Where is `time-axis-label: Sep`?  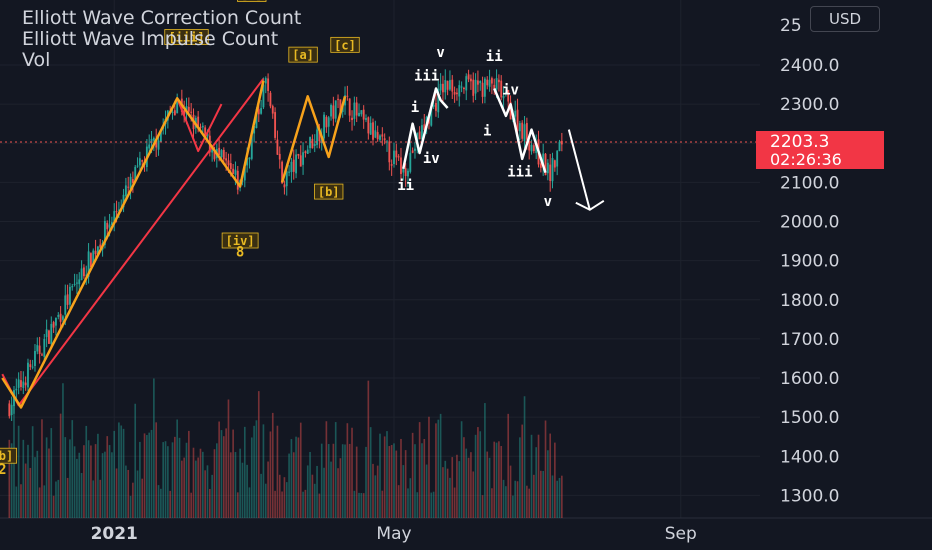 time-axis-label: Sep is located at coordinates (681, 534).